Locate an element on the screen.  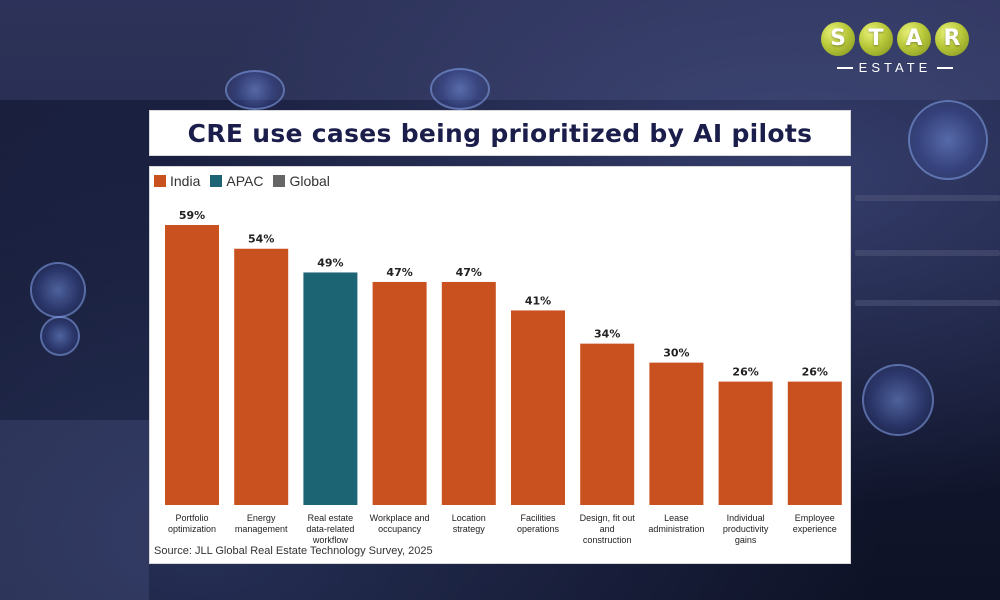
value-label-6: 41% is located at coordinates (538, 300).